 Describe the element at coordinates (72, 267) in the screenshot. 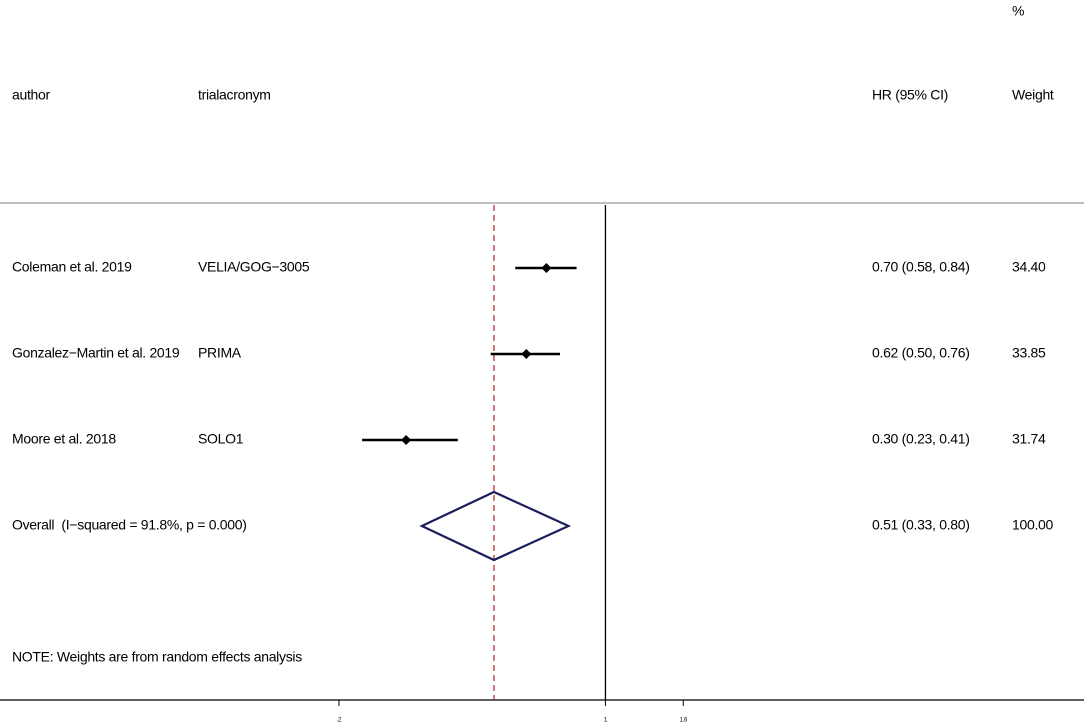

I see `study-author: Coleman et al. 2019` at that location.